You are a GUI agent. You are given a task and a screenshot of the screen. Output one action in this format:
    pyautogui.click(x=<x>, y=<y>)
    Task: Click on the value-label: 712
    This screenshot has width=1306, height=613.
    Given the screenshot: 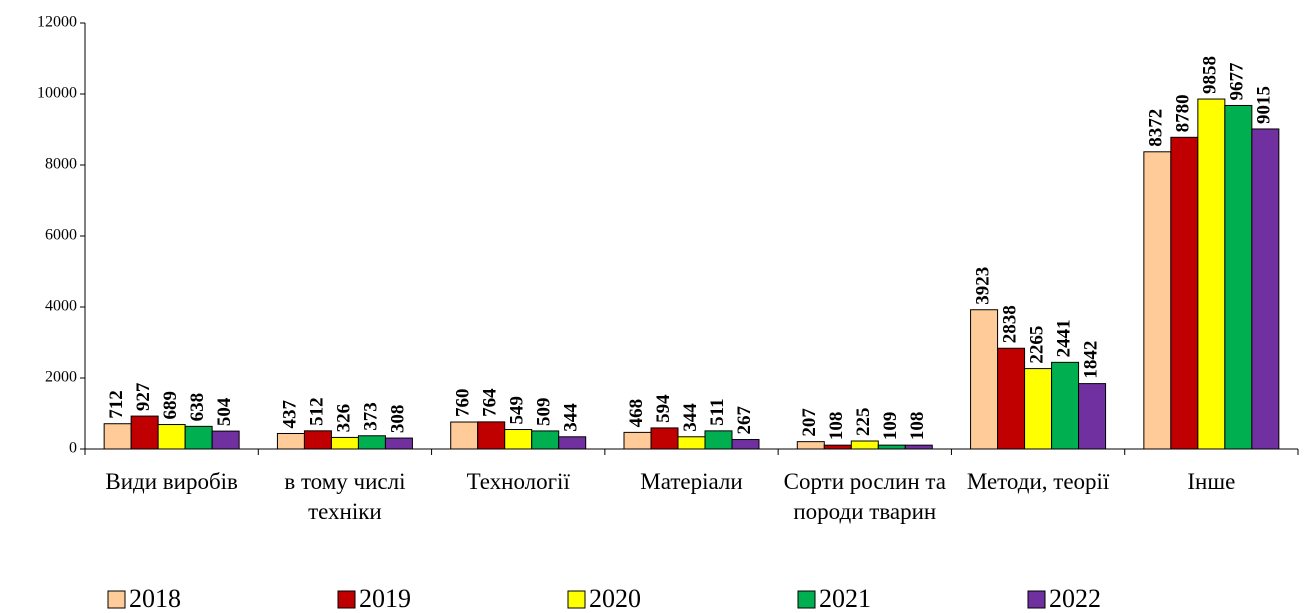 What is the action you would take?
    pyautogui.click(x=116, y=404)
    